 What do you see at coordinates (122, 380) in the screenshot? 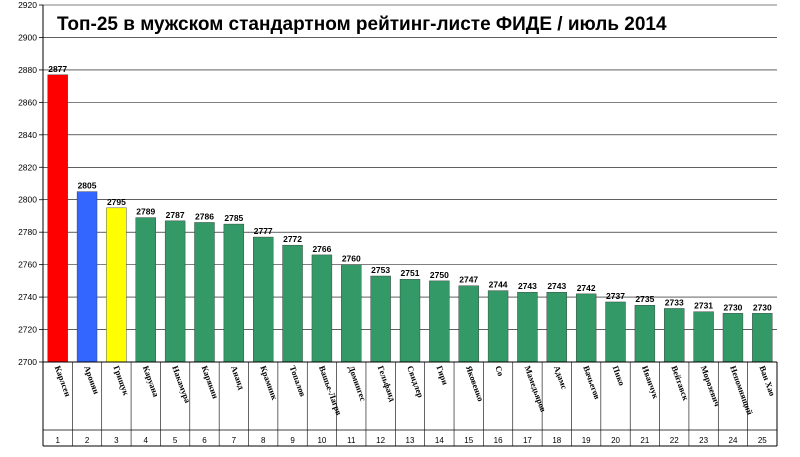
I see `category-label: Грищук` at bounding box center [122, 380].